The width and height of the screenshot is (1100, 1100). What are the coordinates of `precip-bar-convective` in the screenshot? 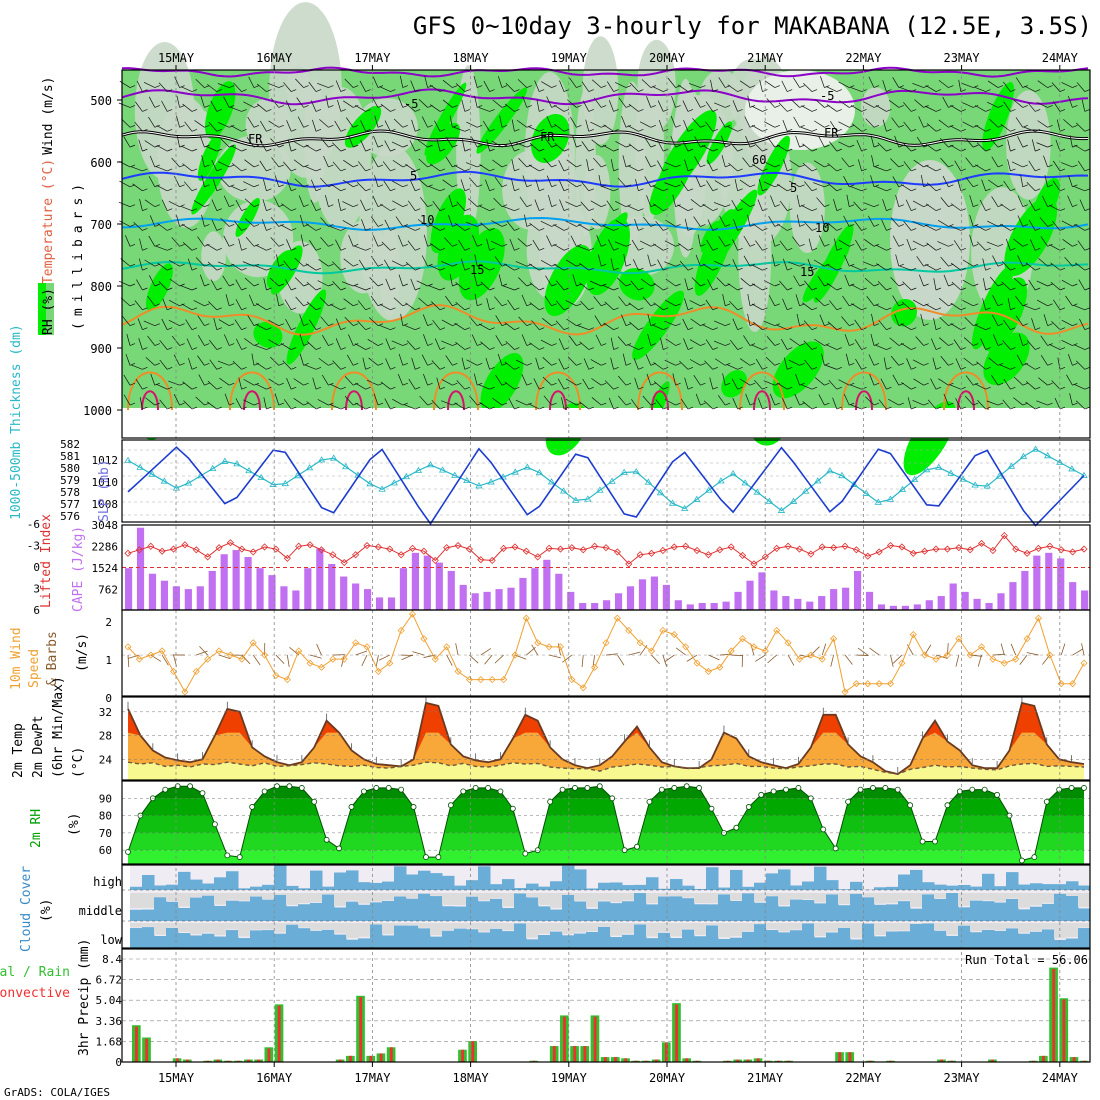 It's located at (350, 1058).